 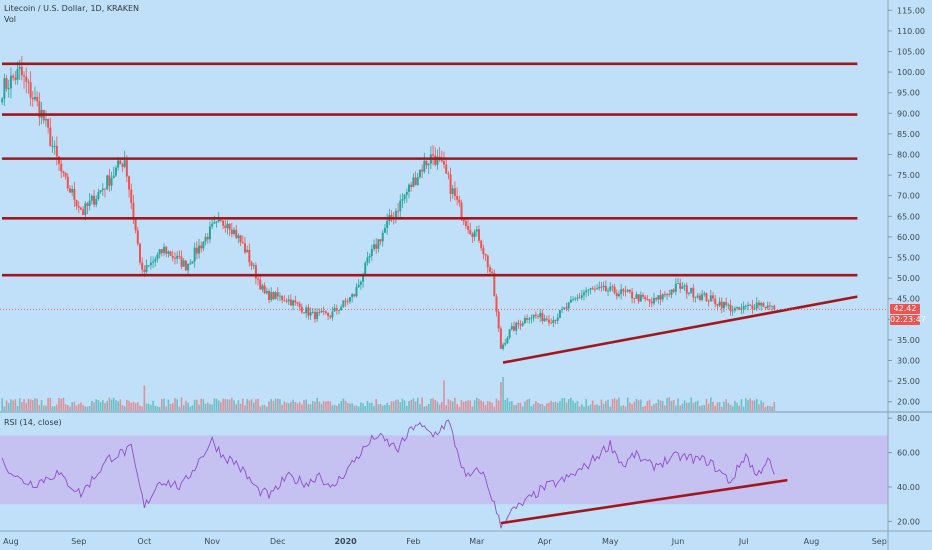 I want to click on price-tick-label: 70.00, so click(x=908, y=196).